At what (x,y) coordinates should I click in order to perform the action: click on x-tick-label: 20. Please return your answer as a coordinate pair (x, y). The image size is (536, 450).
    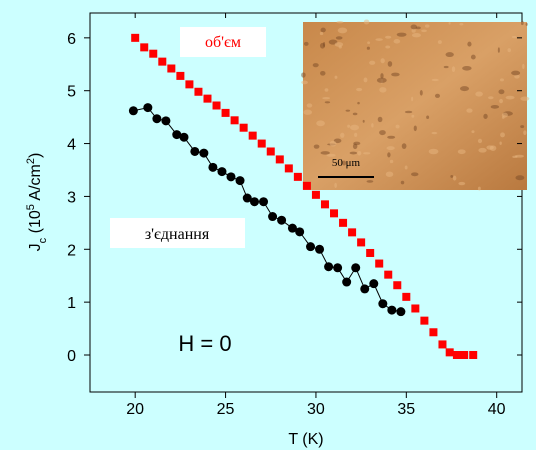
    Looking at the image, I should click on (135, 409).